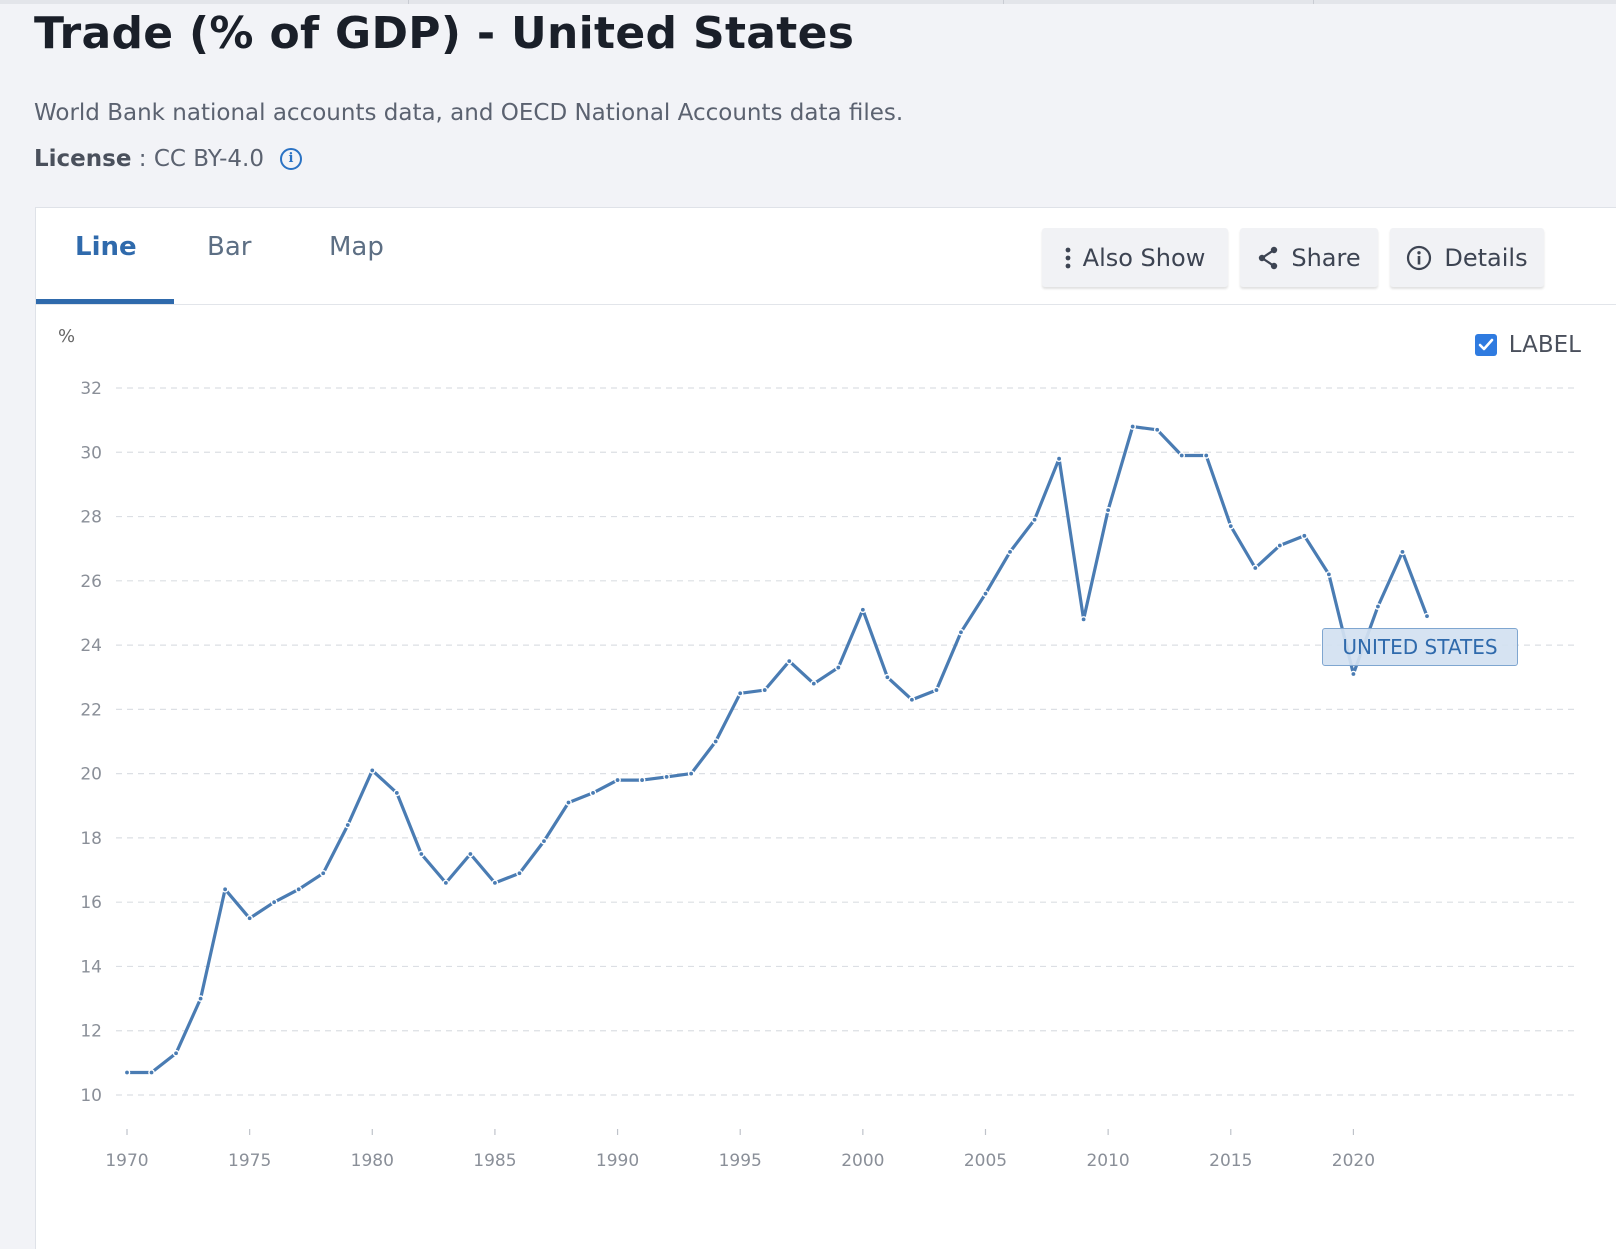 This screenshot has height=1249, width=1616. What do you see at coordinates (642, 780) in the screenshot?
I see `data-point-1991` at bounding box center [642, 780].